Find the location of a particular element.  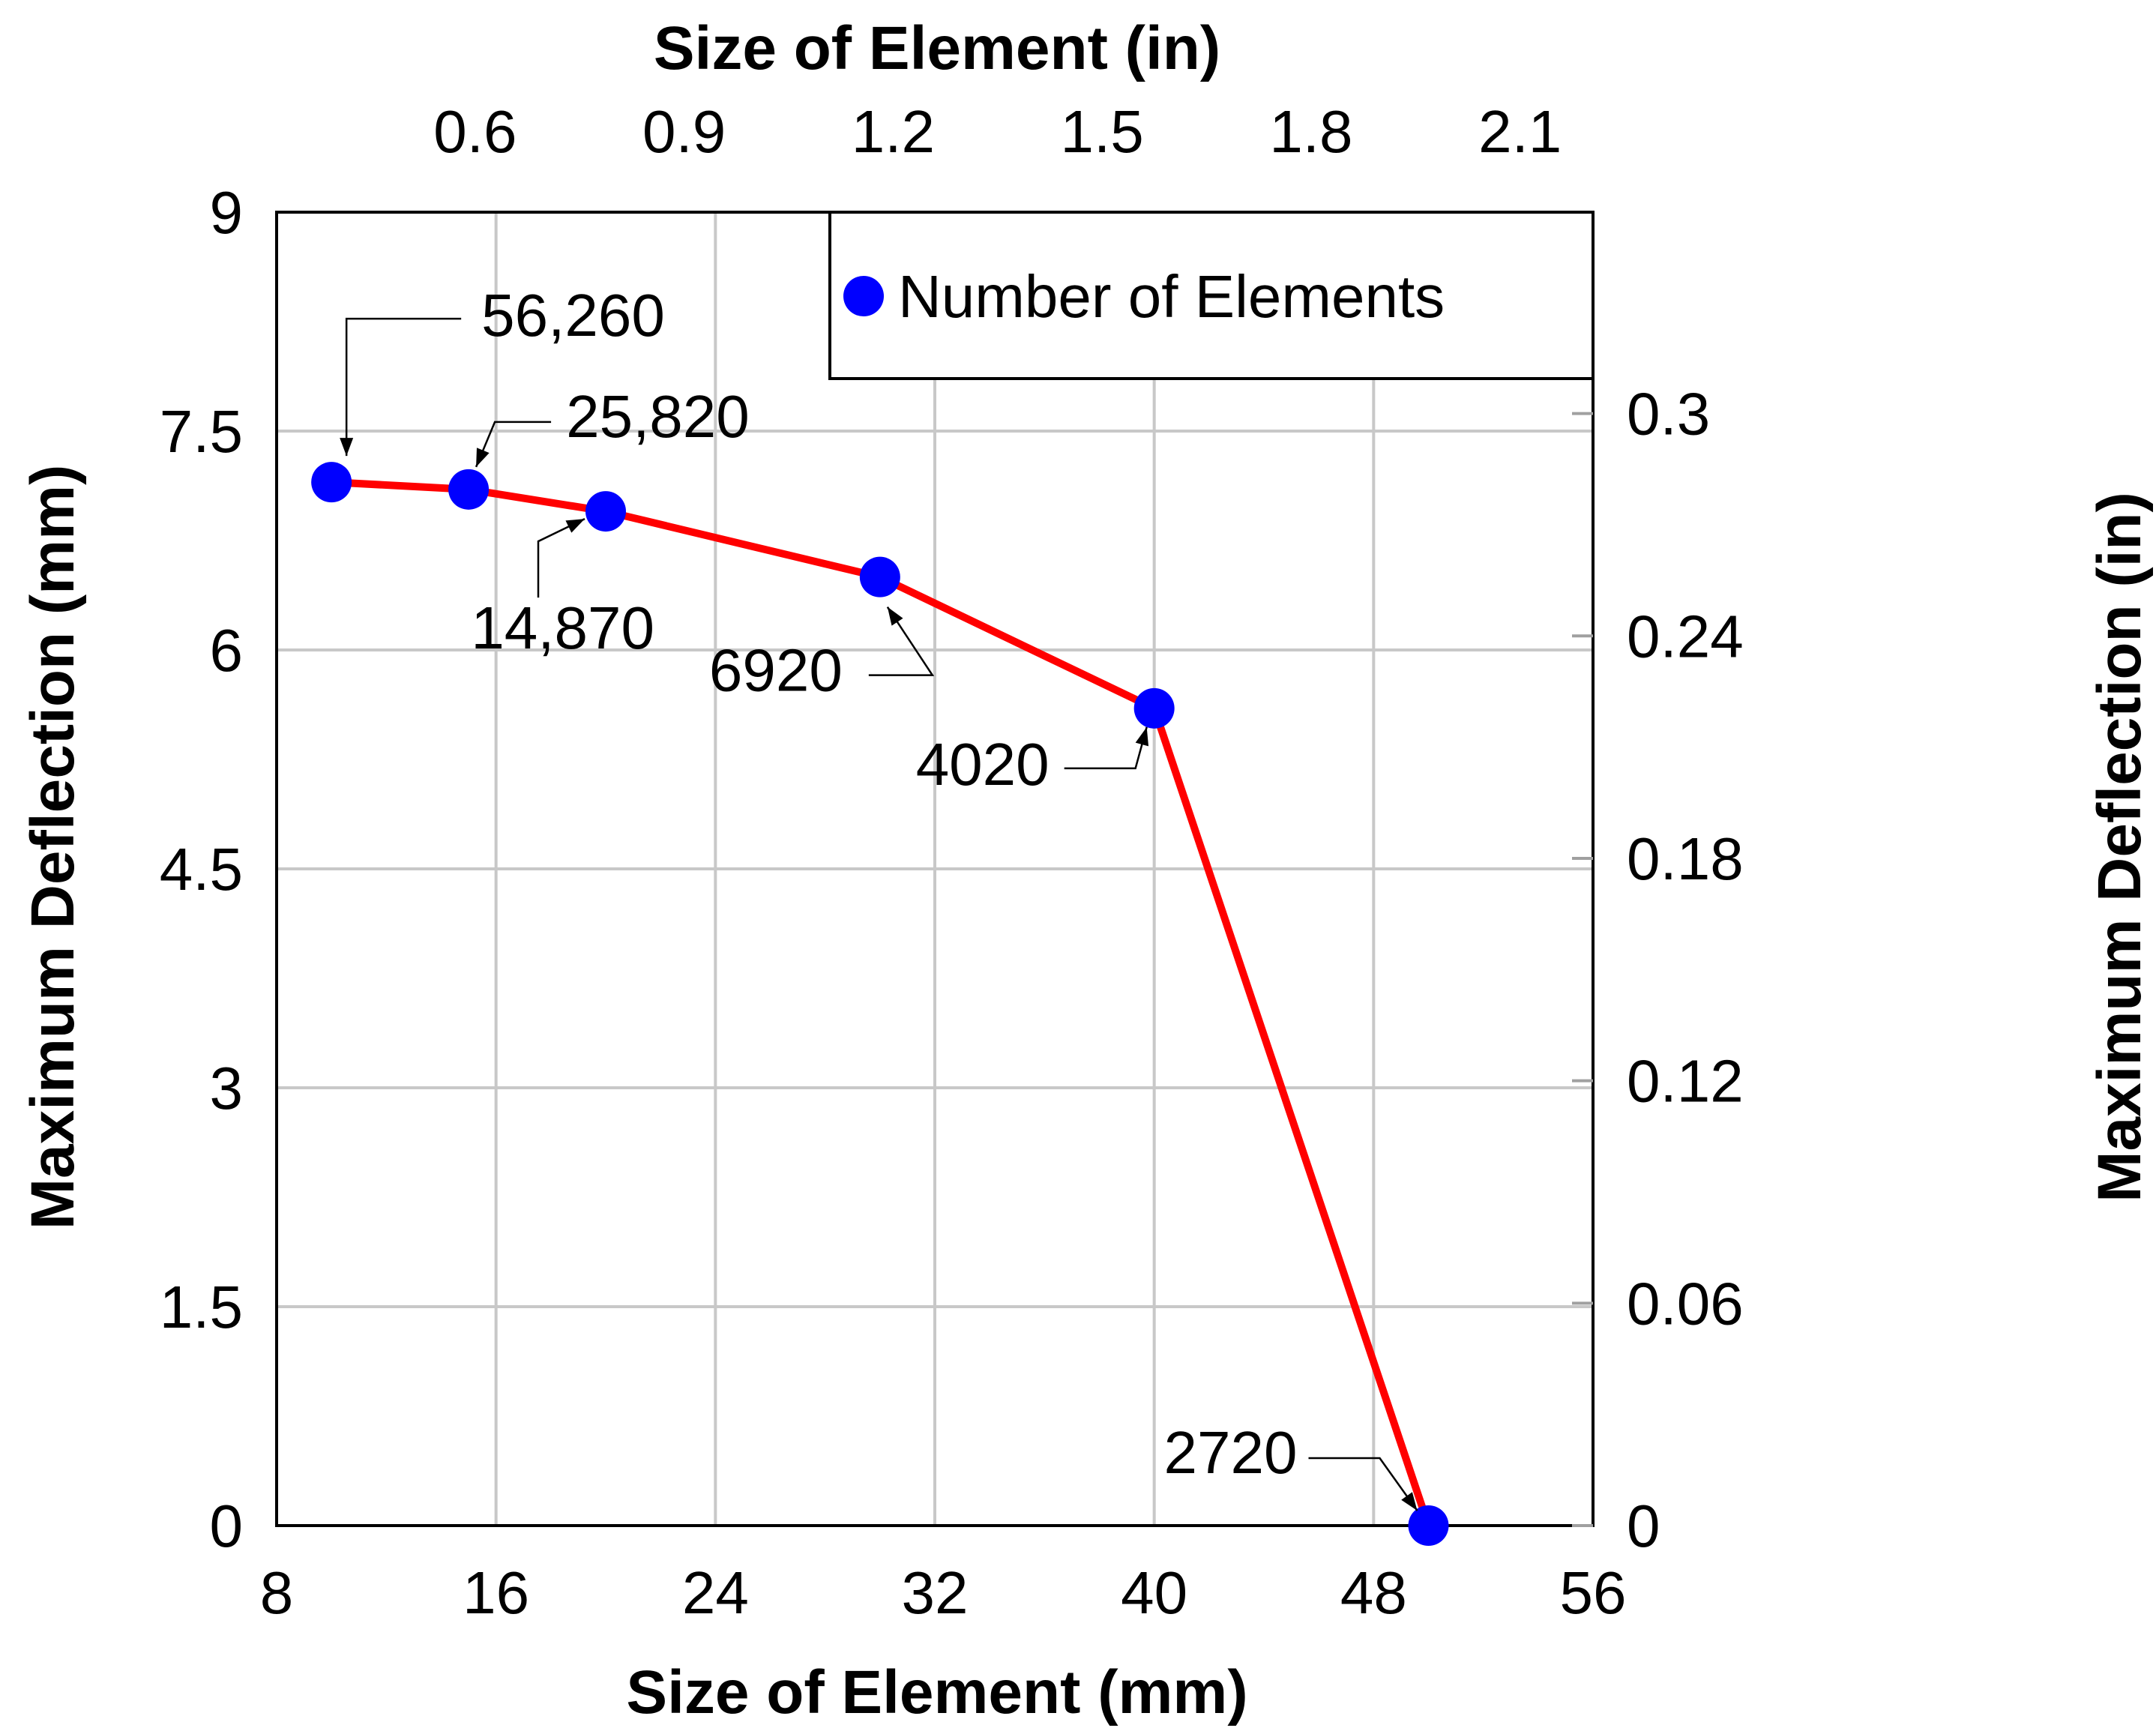

x2-tick-label: 2.1 is located at coordinates (1520, 131).